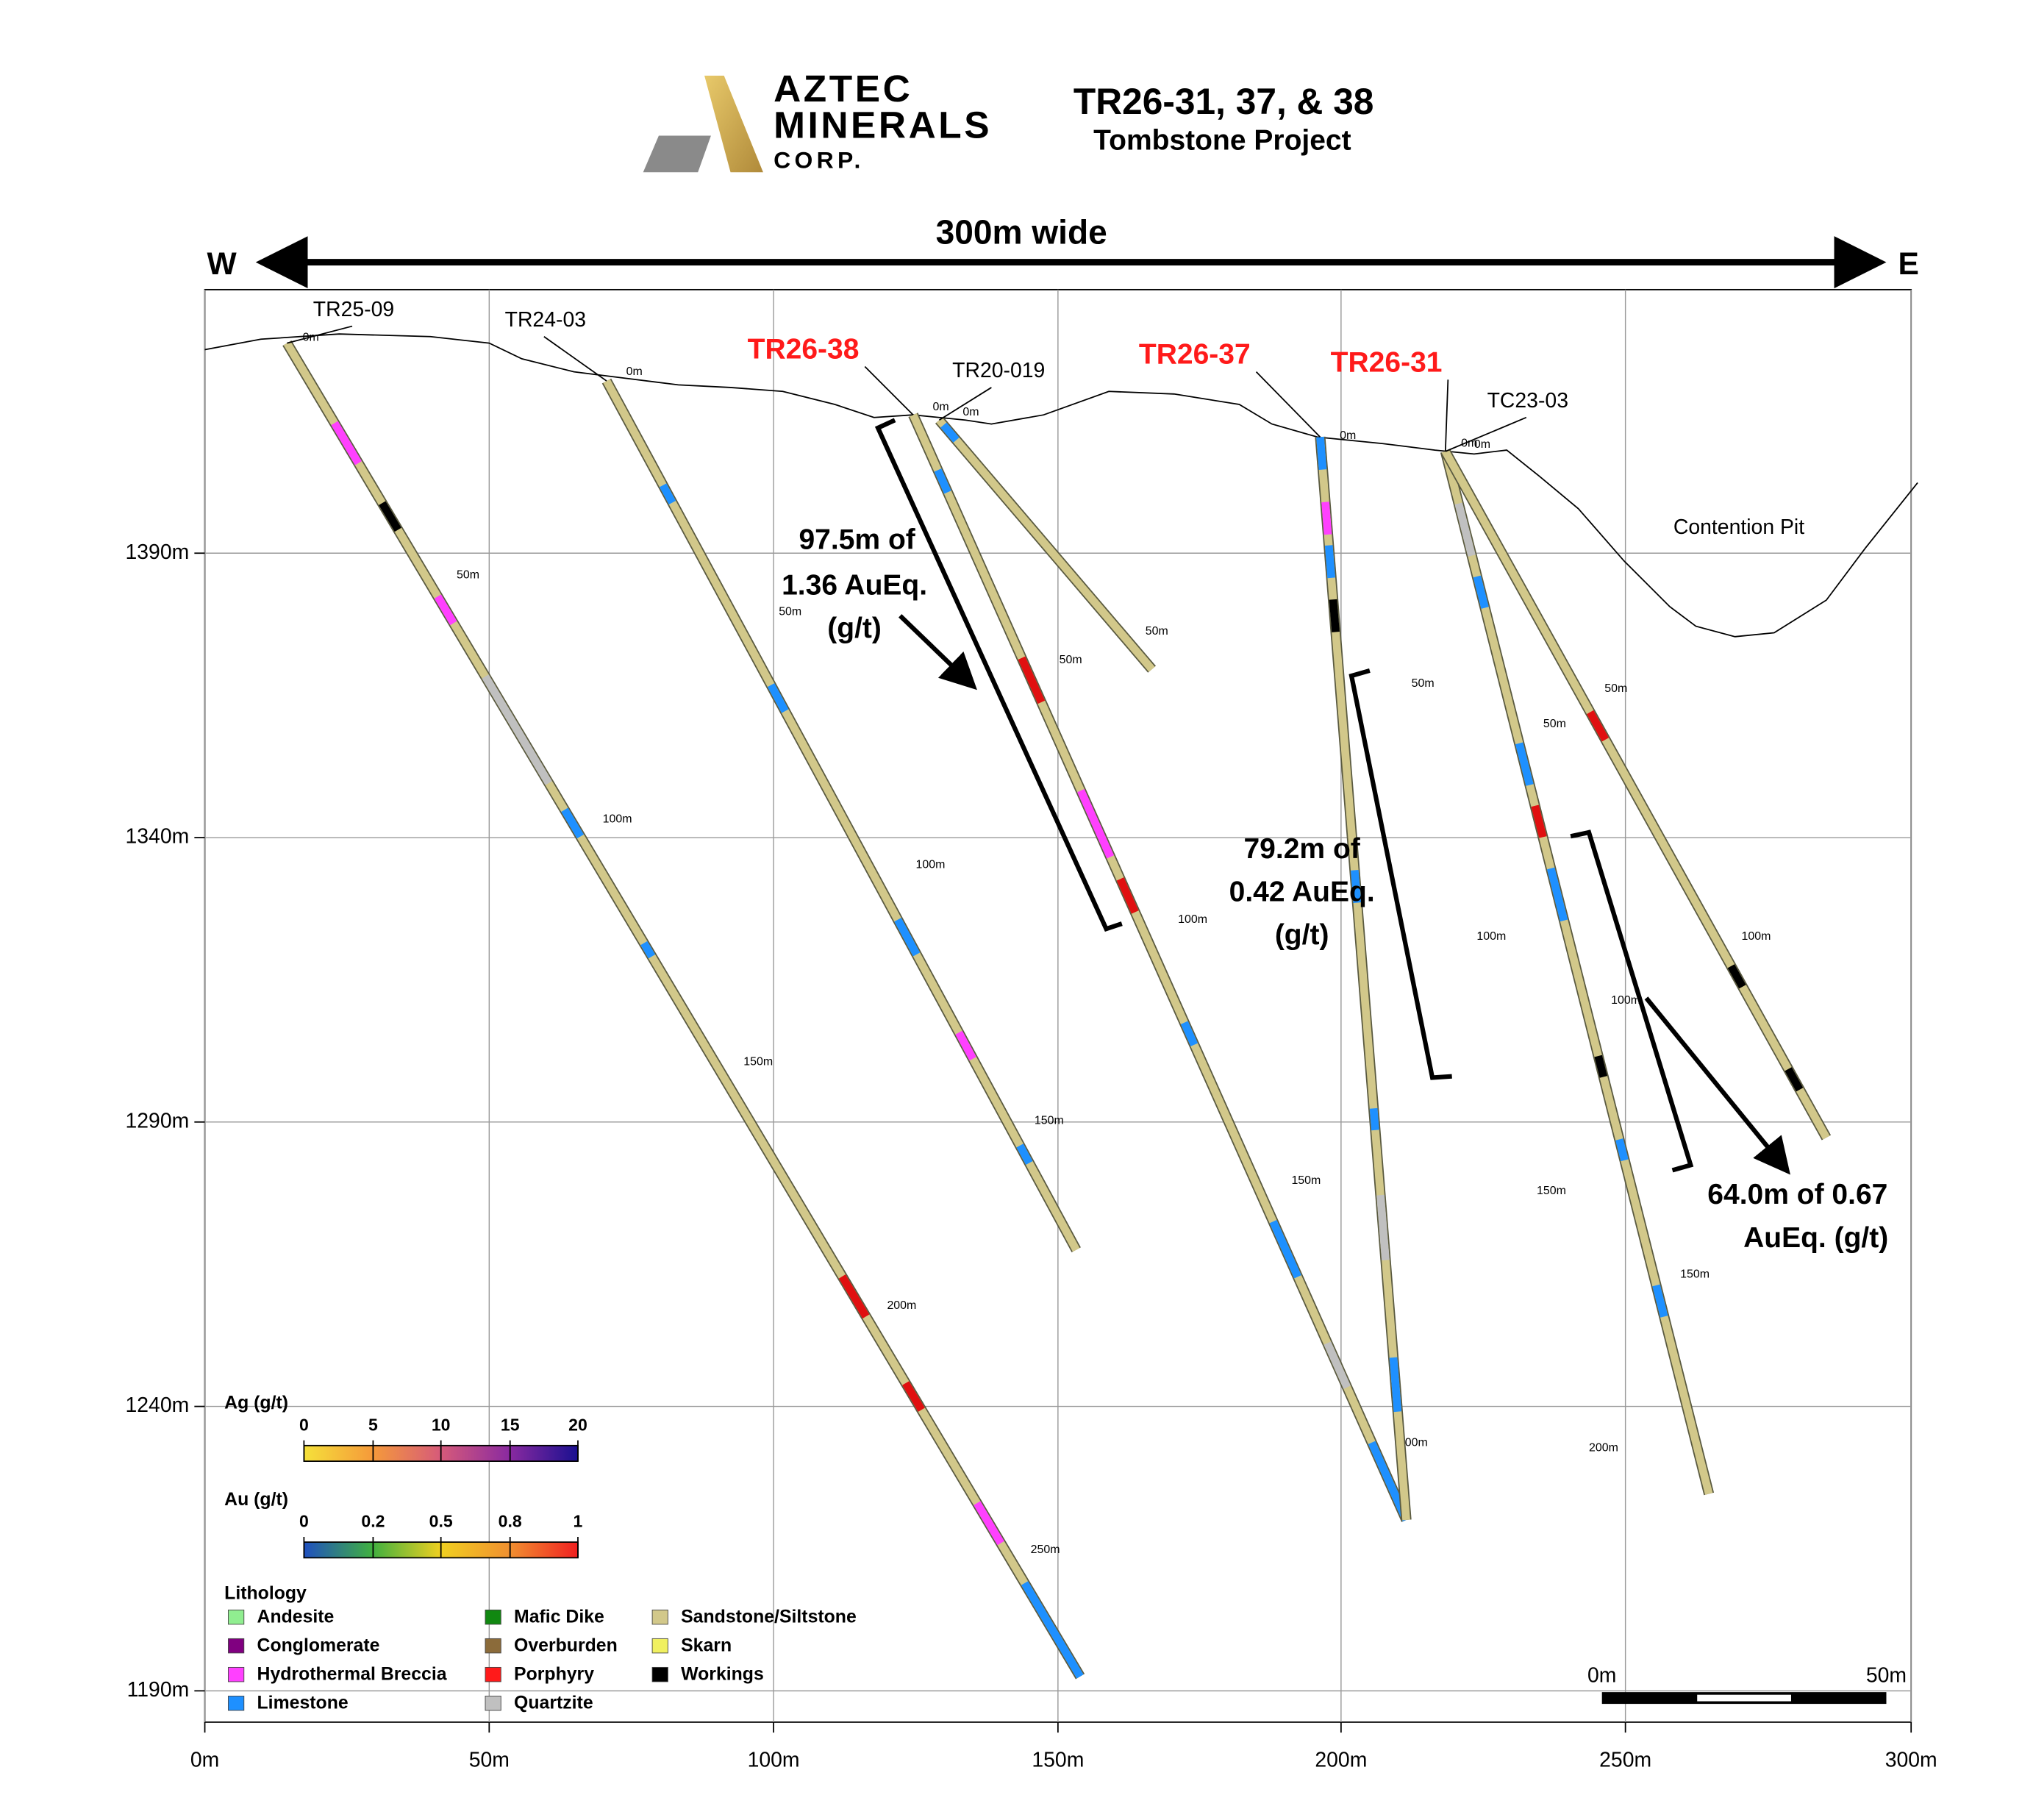 This screenshot has width=2022, height=1820. Describe the element at coordinates (793, 780) in the screenshot. I see `drillhole: TR24-03 0m 50m 100m 150m` at that location.